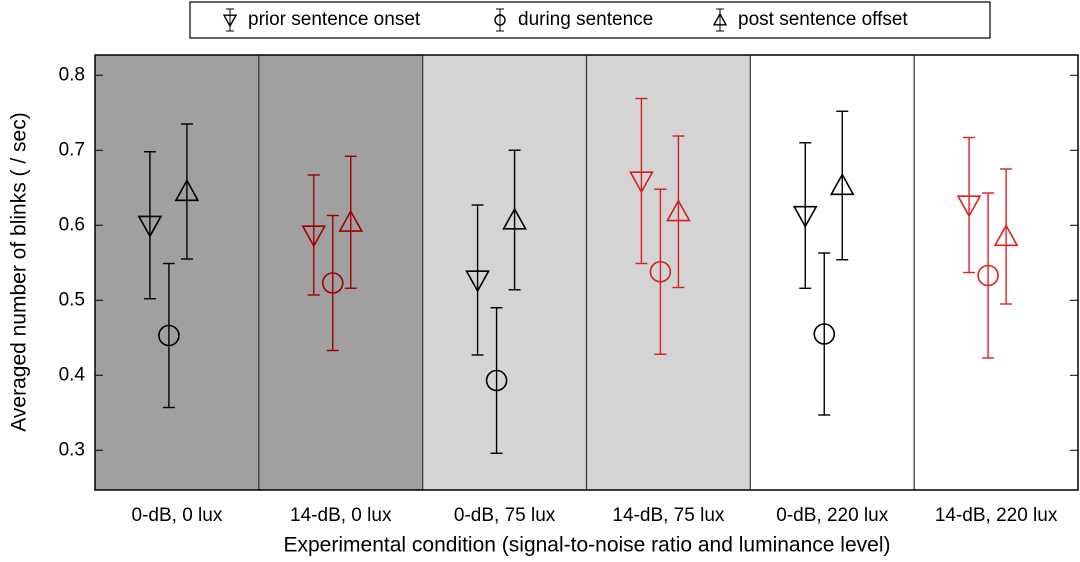 The height and width of the screenshot is (562, 1080). Describe the element at coordinates (72, 74) in the screenshot. I see `y-tick-label: 0.8` at that location.